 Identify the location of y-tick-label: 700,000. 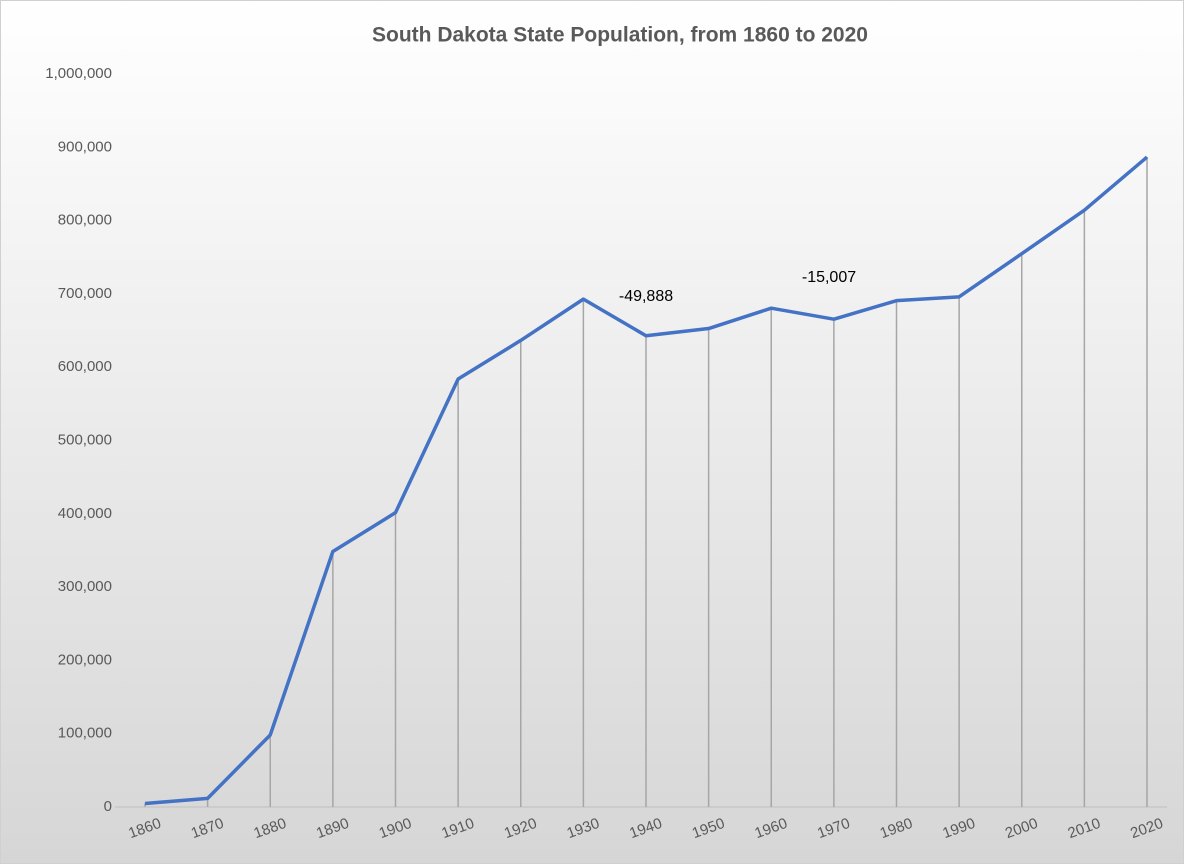
(85, 293).